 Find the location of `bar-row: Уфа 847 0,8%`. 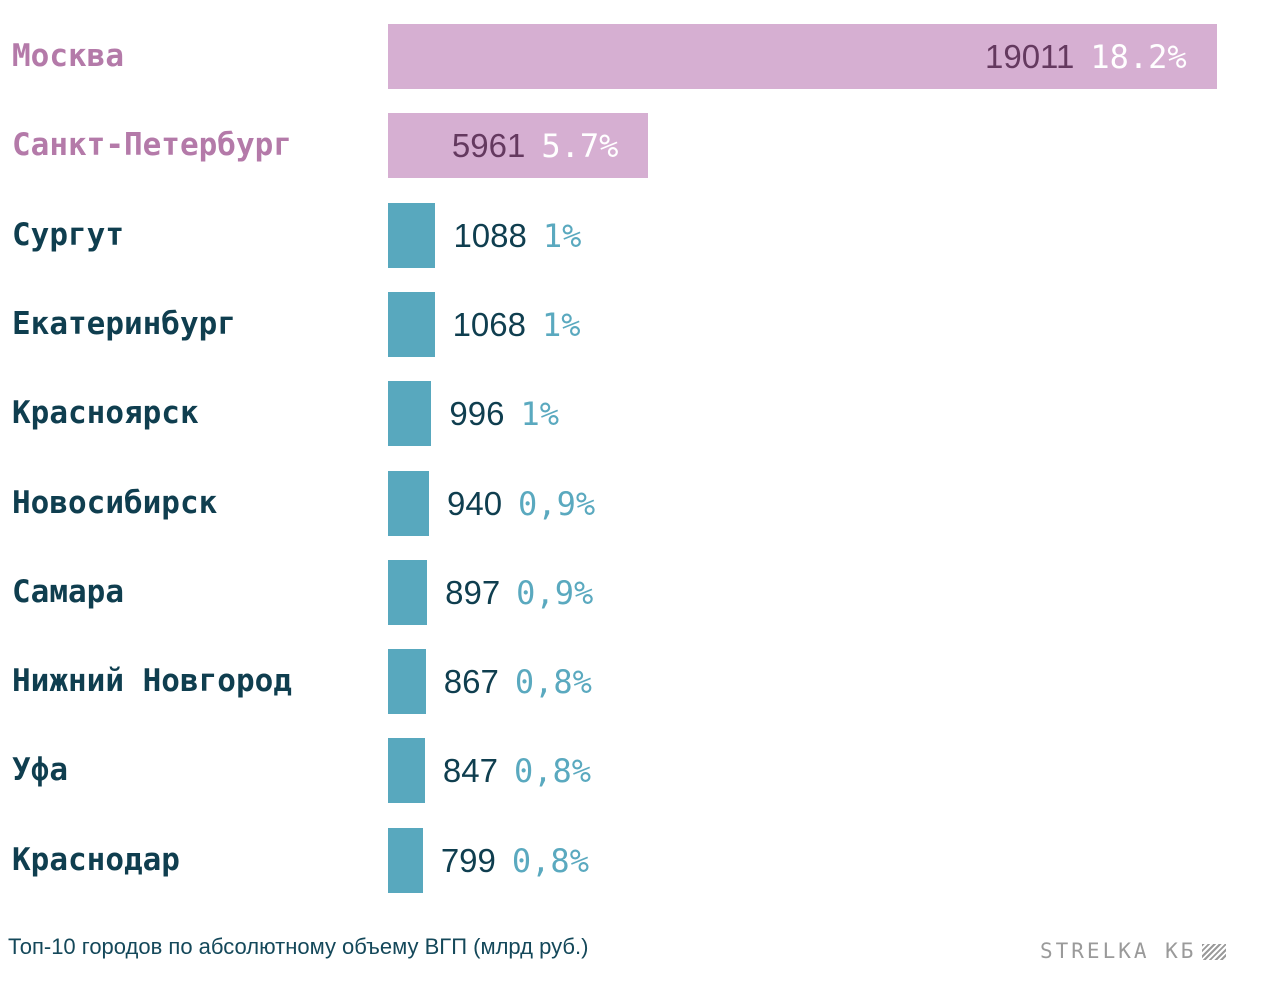

bar-row: Уфа 847 0,8% is located at coordinates (640, 771).